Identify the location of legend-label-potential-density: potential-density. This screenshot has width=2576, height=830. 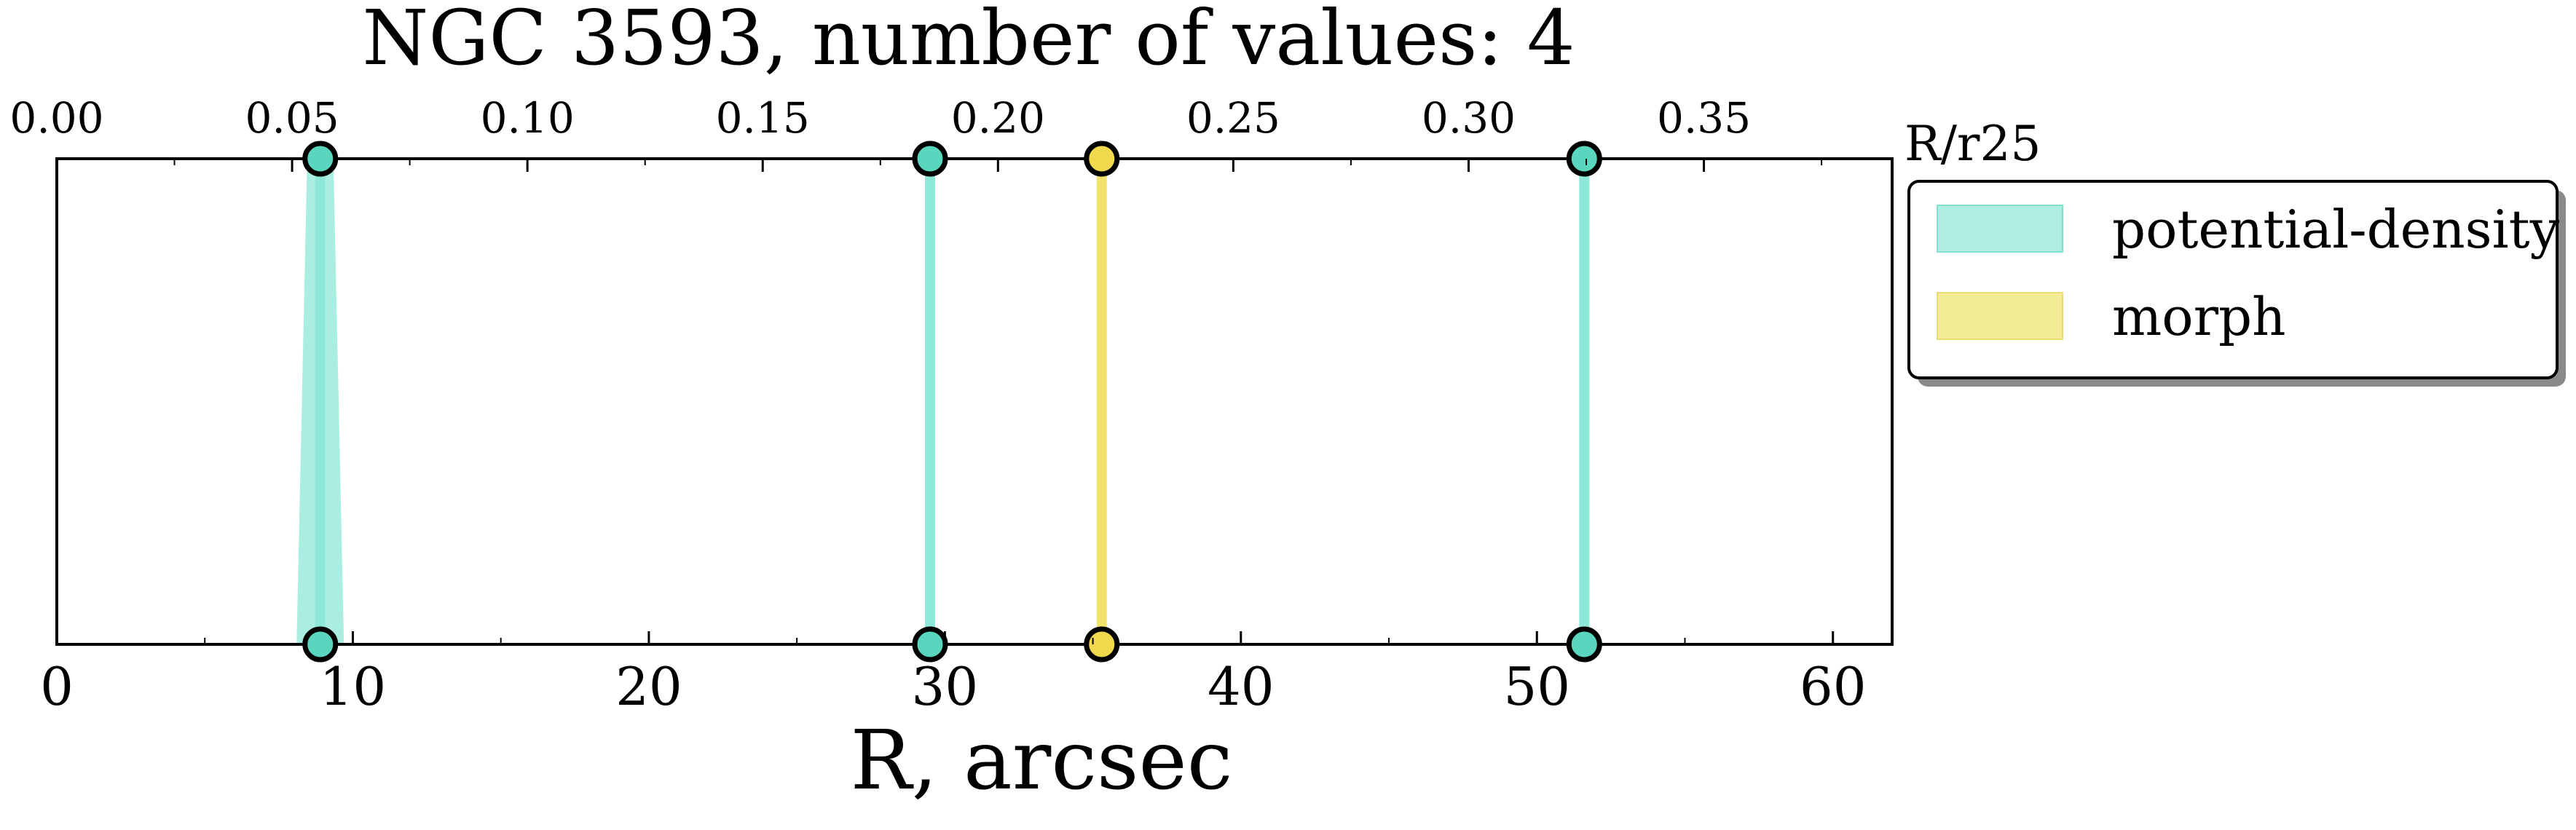
(2336, 229).